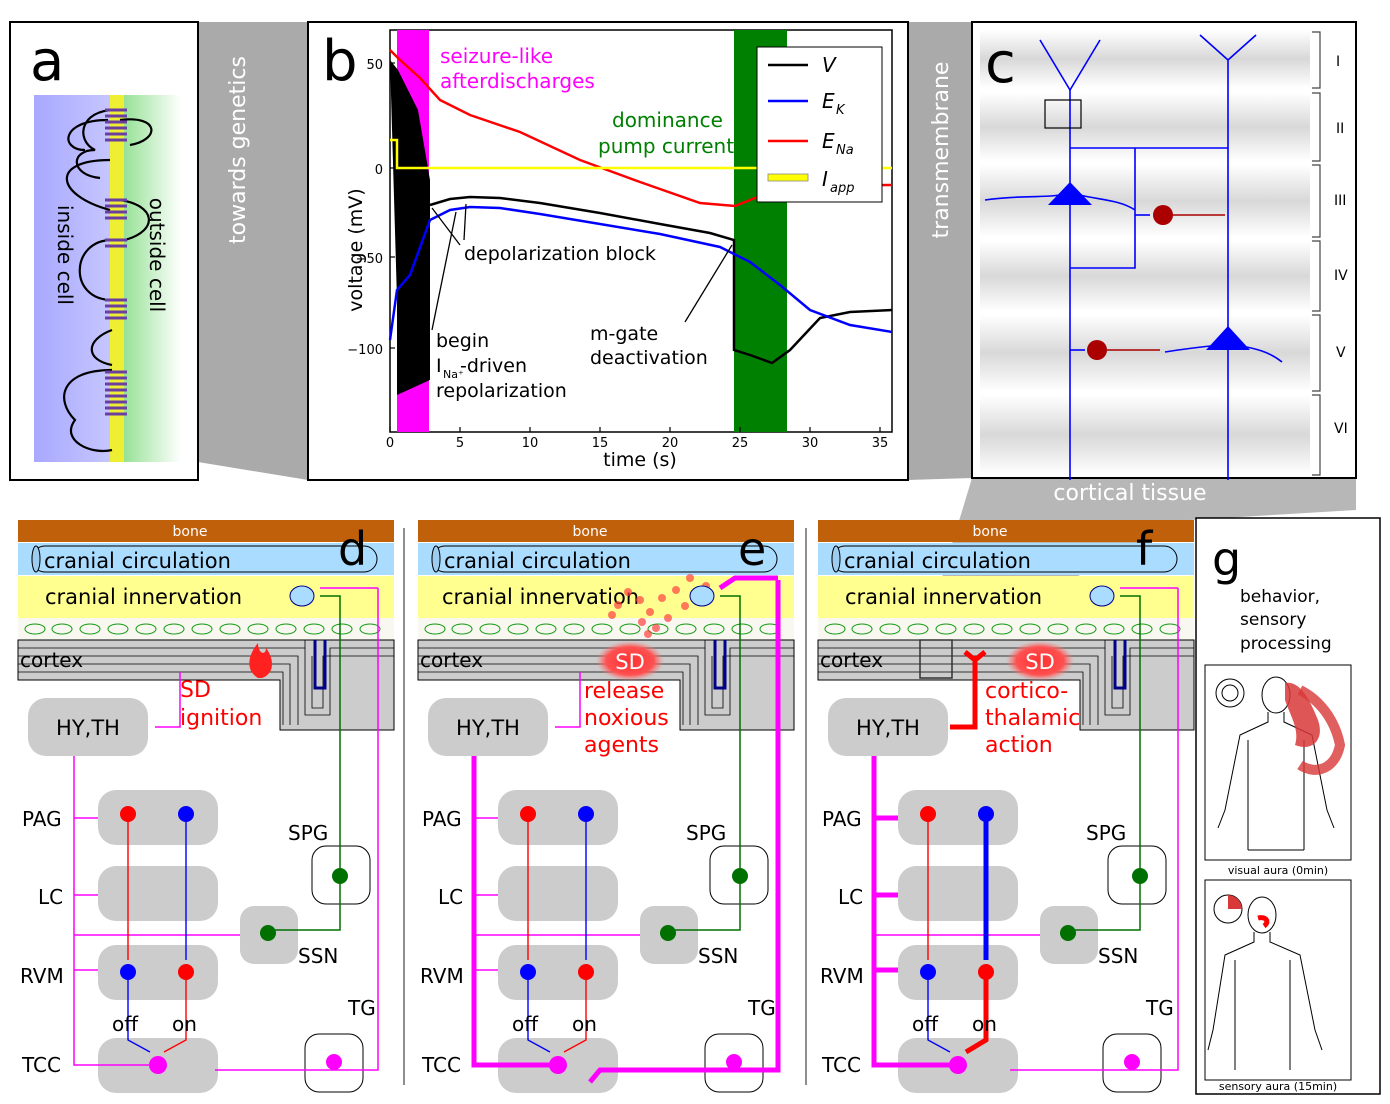 This screenshot has width=1390, height=1104. I want to click on annotation-begin-1: begin, so click(462, 341).